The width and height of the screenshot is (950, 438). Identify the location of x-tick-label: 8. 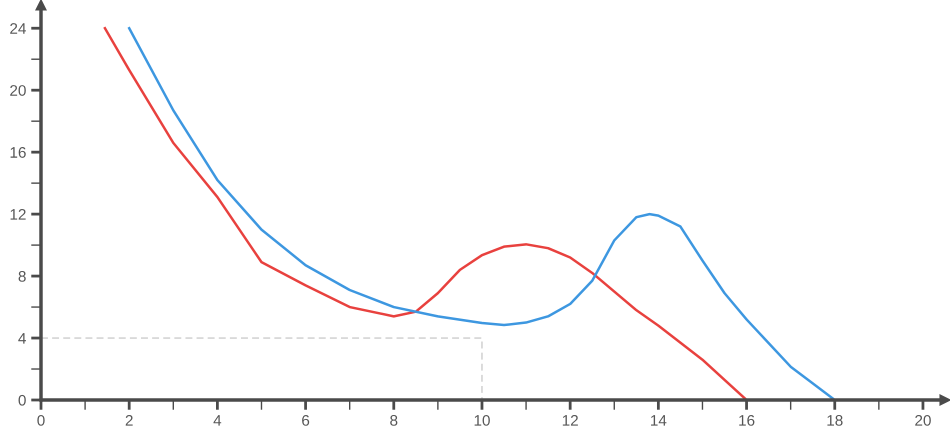
(394, 420).